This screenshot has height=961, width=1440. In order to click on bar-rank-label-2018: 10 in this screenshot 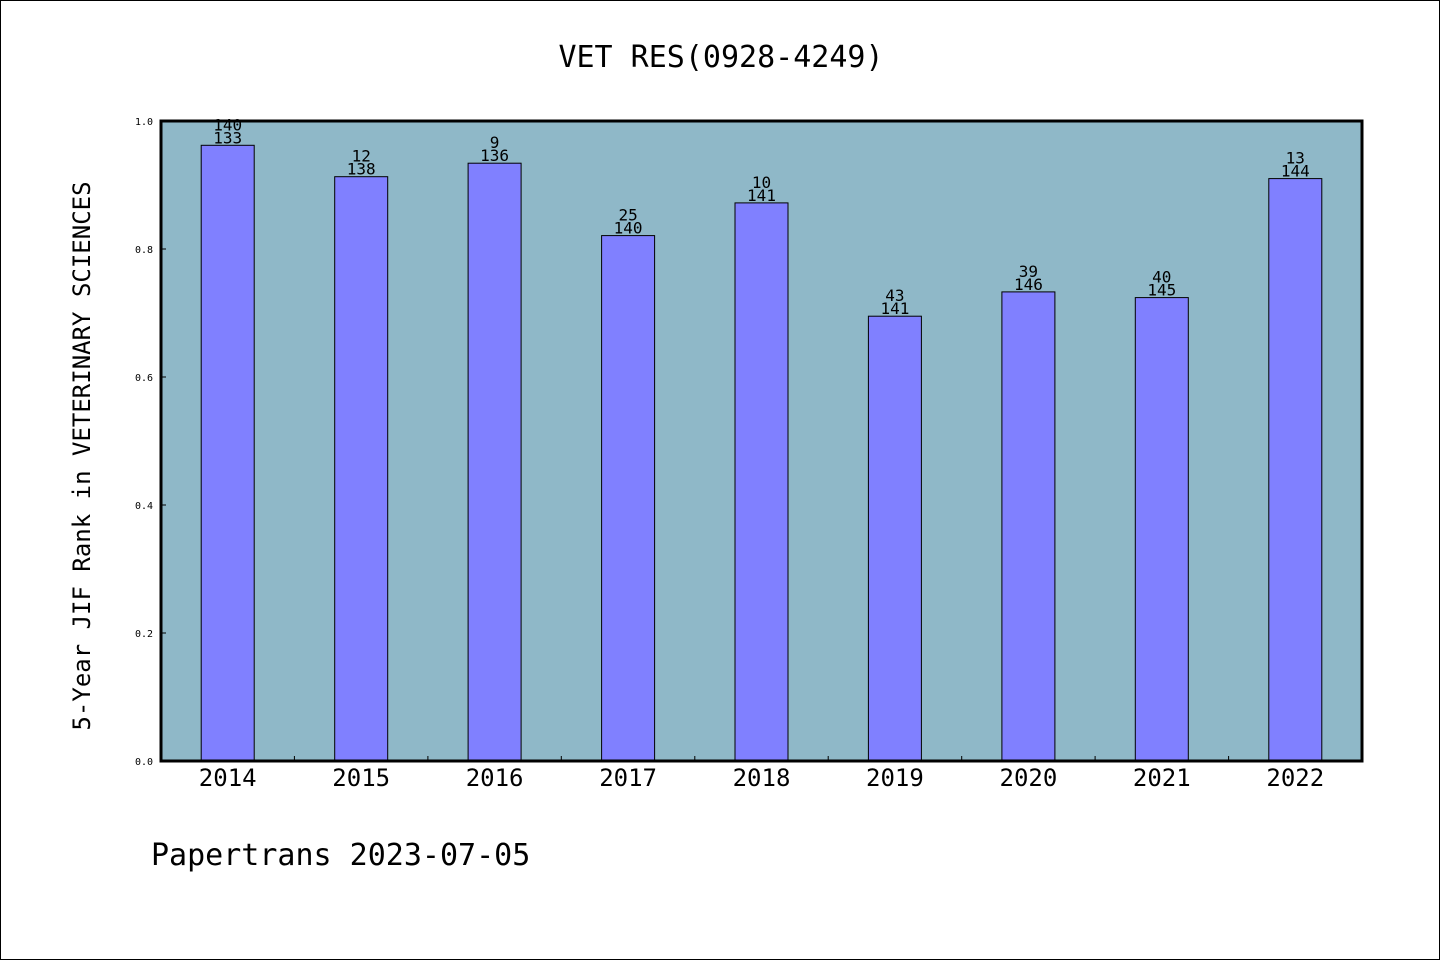, I will do `click(761, 182)`.